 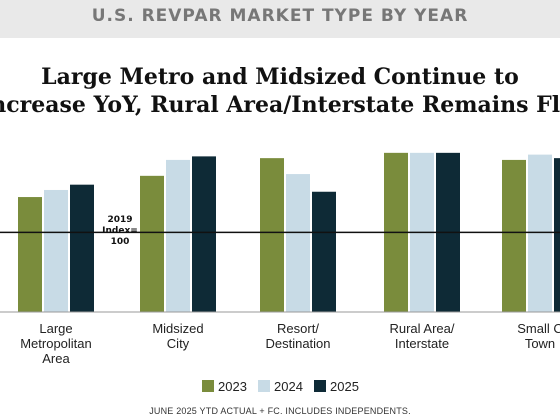 What do you see at coordinates (280, 16) in the screenshot?
I see `chart-header-title: U.S. REVPAR MARKET TYPE BY YEAR` at bounding box center [280, 16].